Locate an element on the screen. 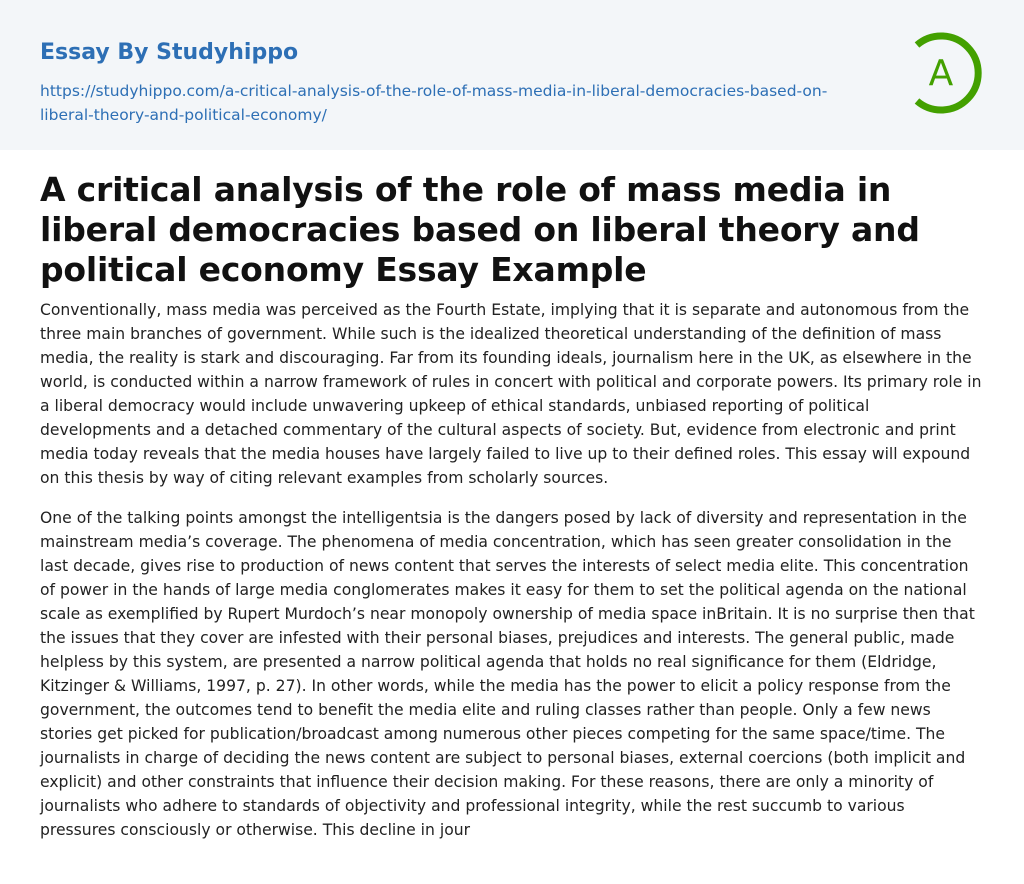  studyhippo-logo-icon: A is located at coordinates (945, 73).